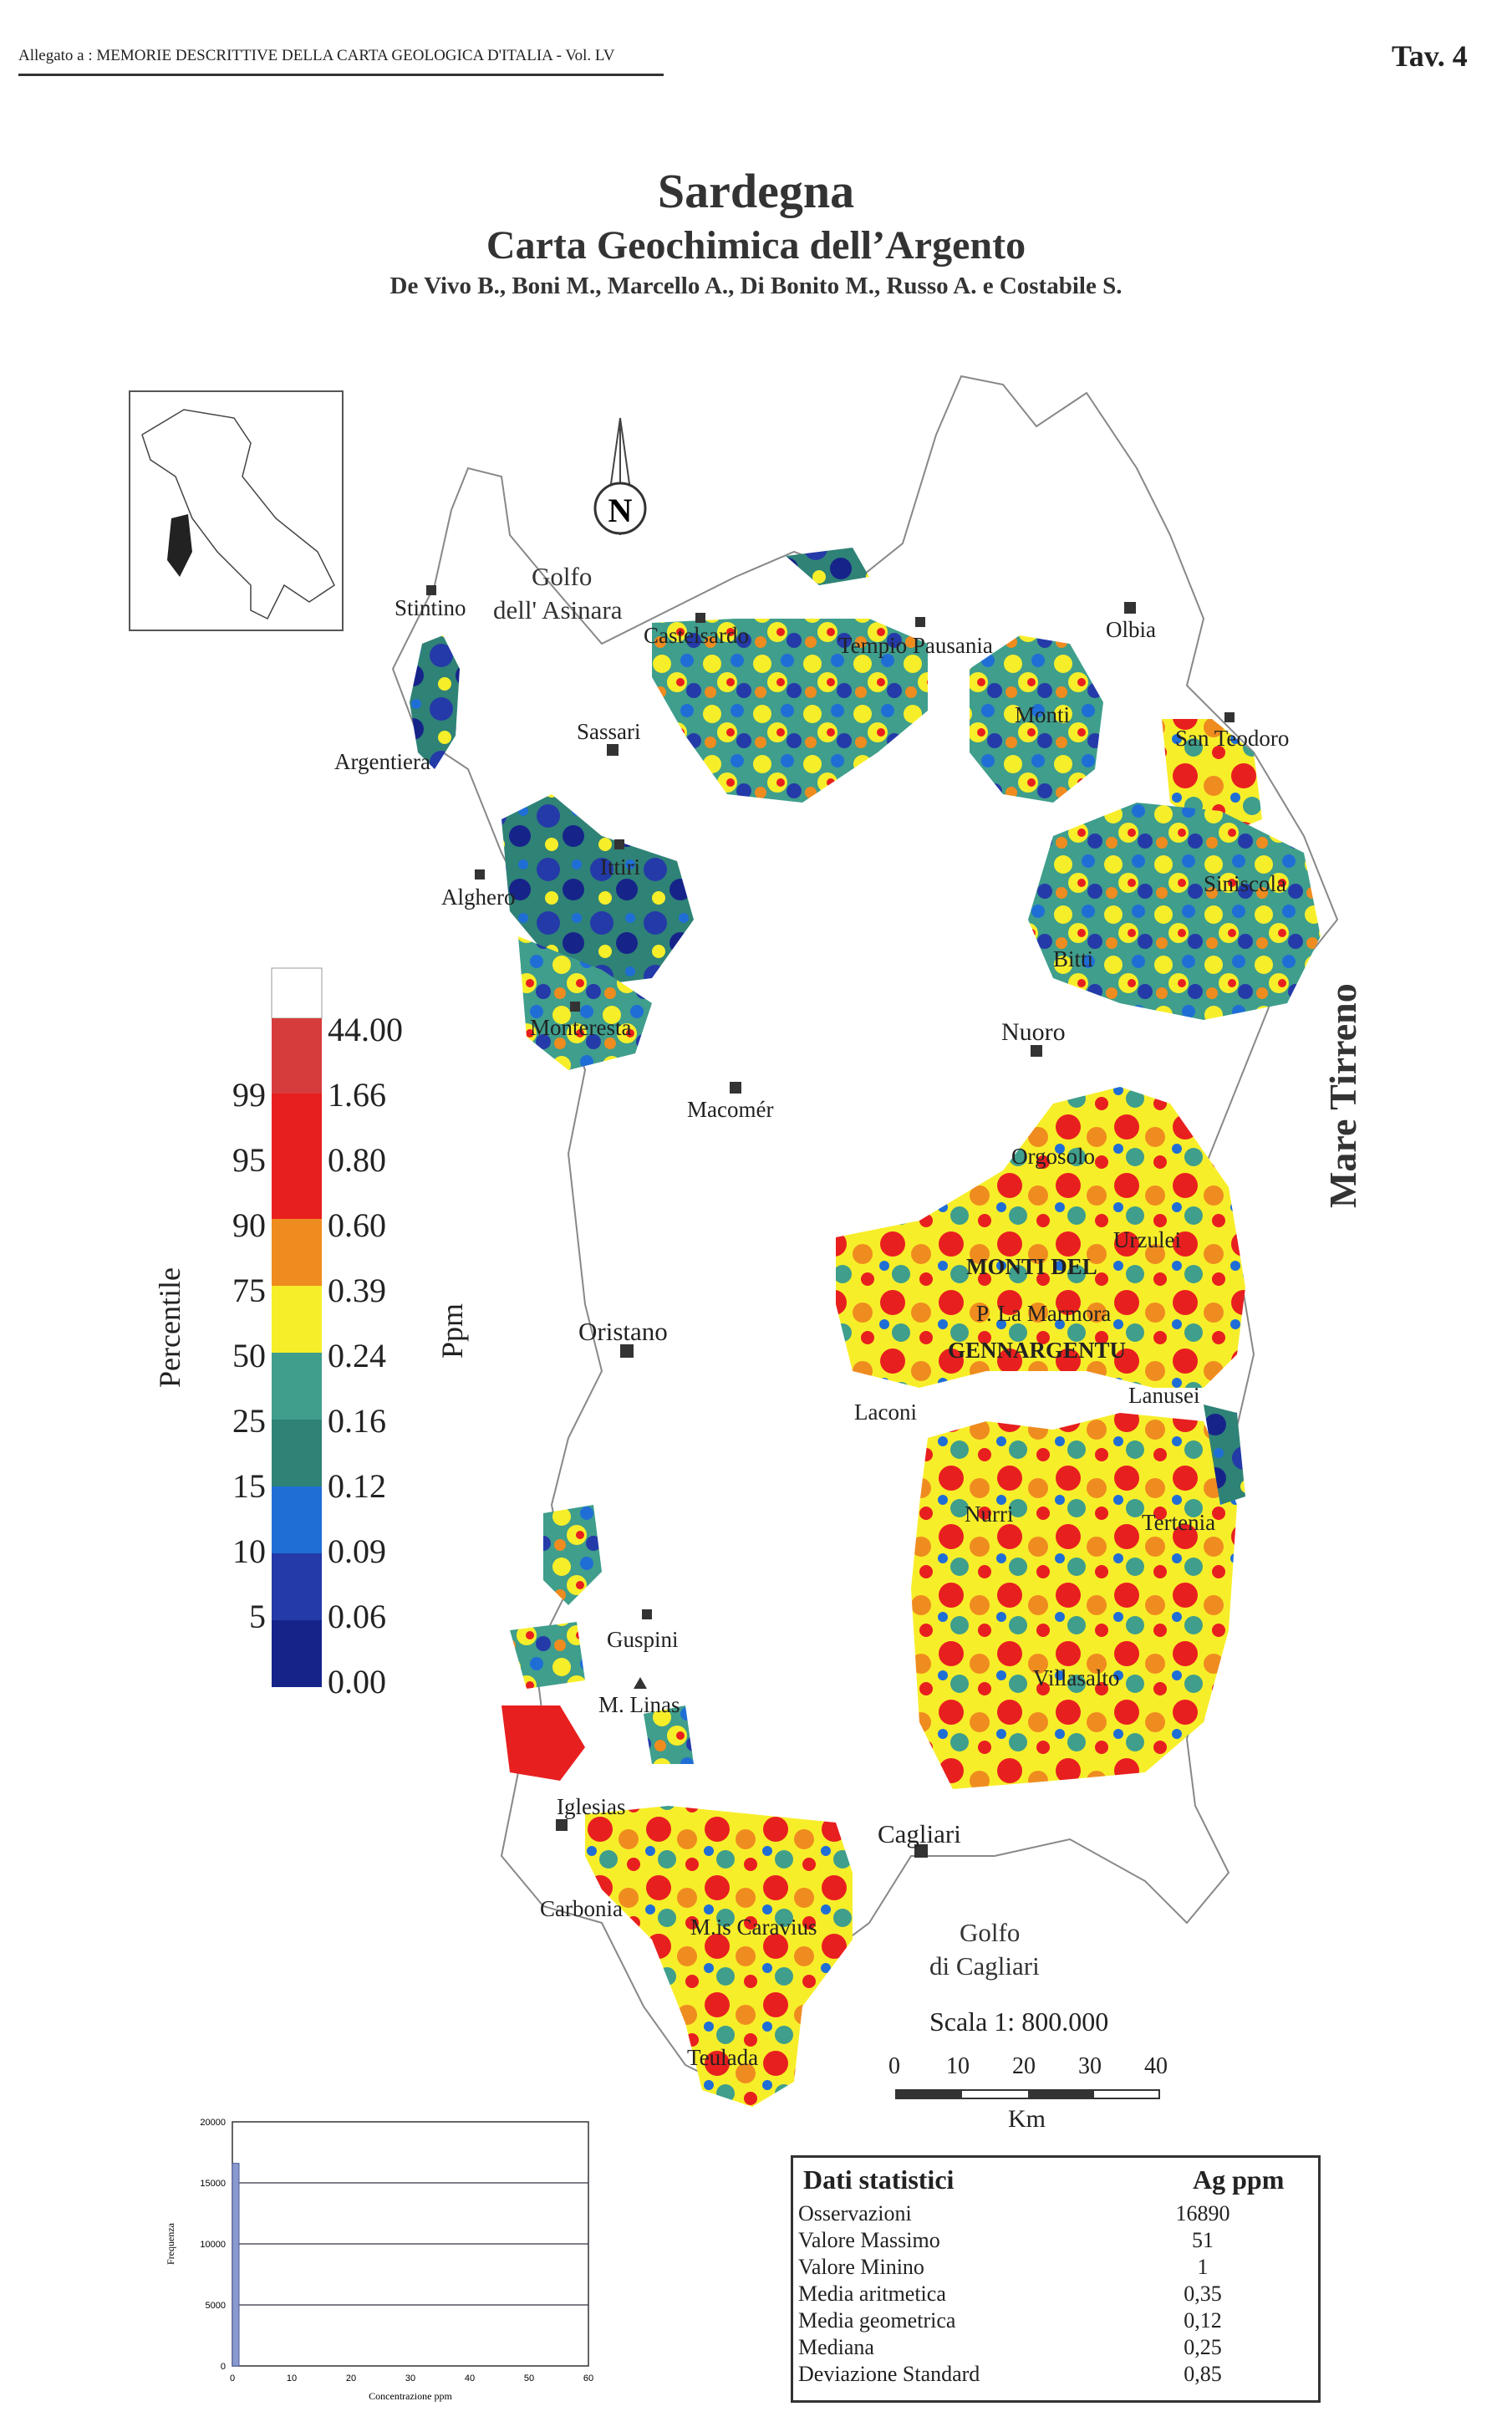  Describe the element at coordinates (452, 1331) in the screenshot. I see `legend-ppm-label: Ppm` at that location.